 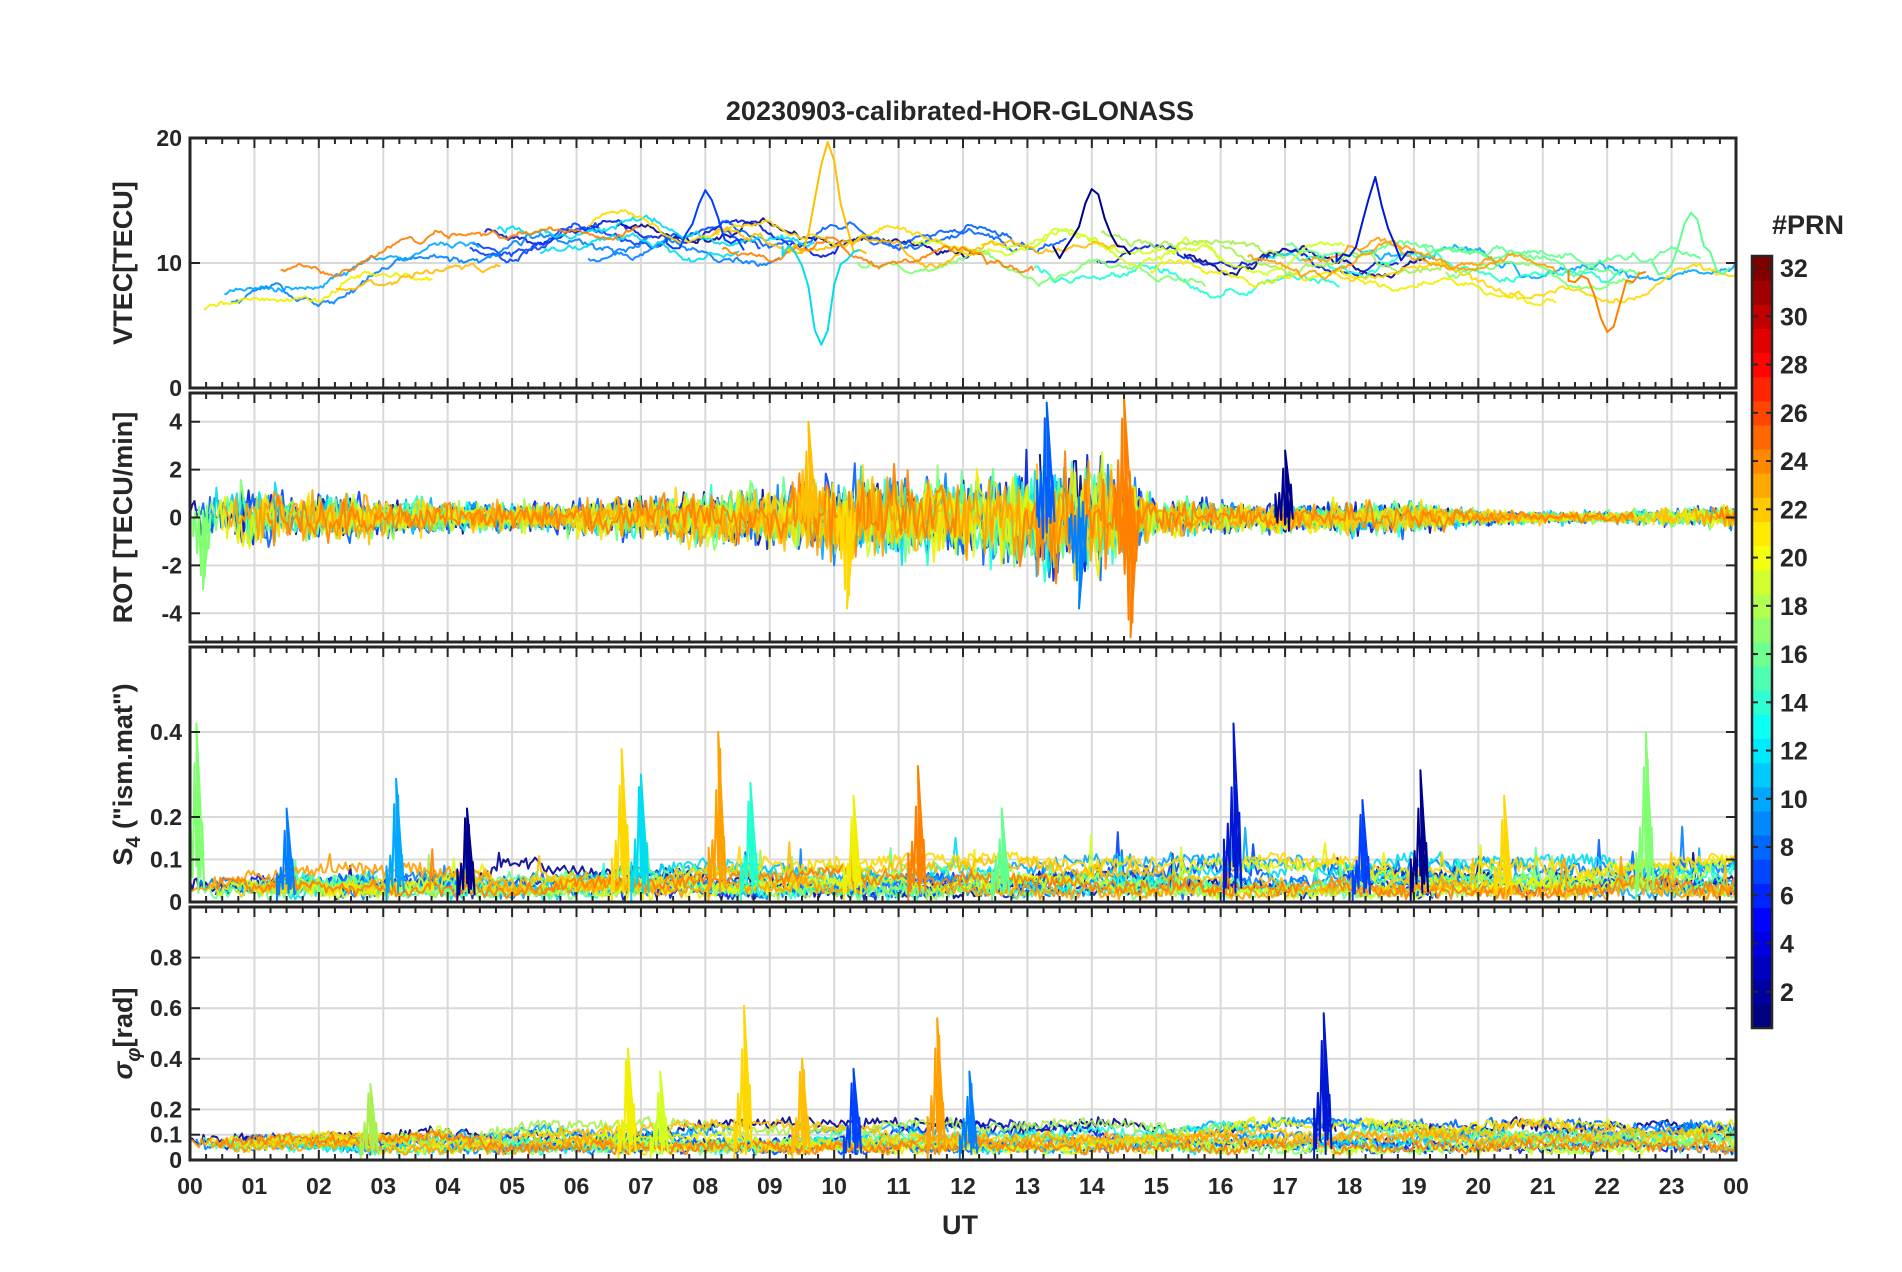 I want to click on panel-vtec-ytick-label: 0, so click(x=175, y=388).